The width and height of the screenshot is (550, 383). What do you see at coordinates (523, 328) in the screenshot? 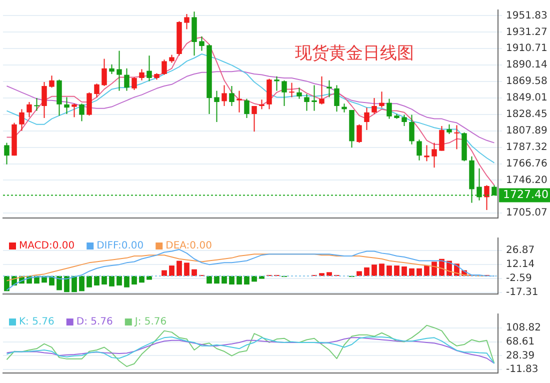
I see `y-tick-label: 108.82` at bounding box center [523, 328].